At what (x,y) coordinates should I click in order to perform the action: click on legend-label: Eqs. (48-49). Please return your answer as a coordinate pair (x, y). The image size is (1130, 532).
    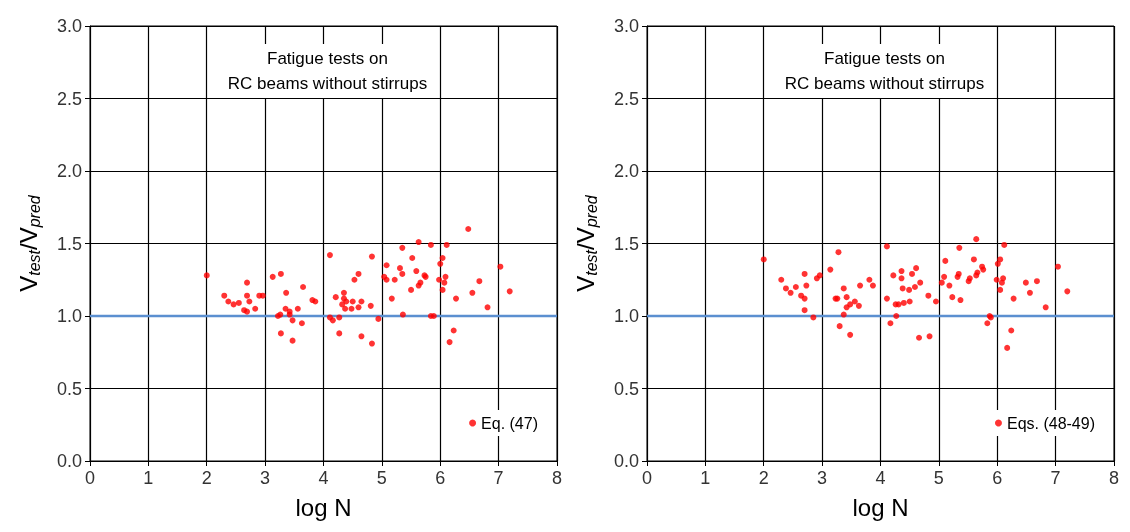
    Looking at the image, I should click on (1051, 423).